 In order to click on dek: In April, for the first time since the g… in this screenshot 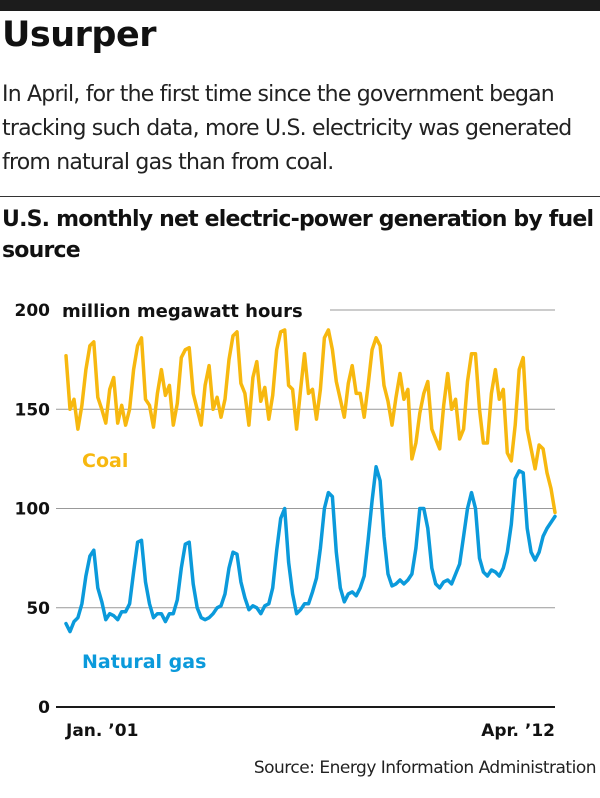, I will do `click(287, 128)`.